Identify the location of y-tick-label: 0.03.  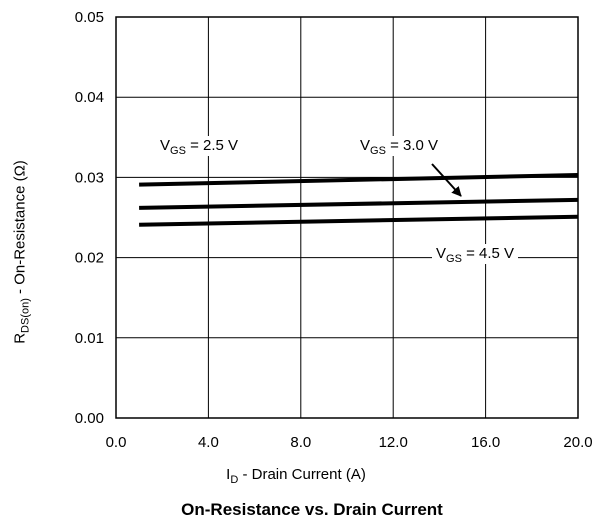
(89, 177).